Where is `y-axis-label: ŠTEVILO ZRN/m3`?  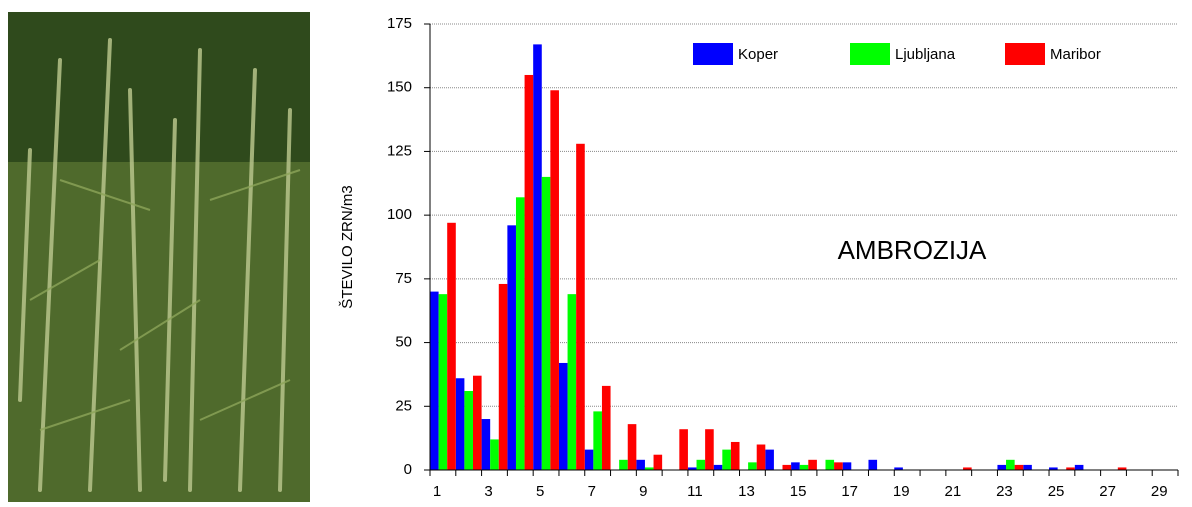 y-axis-label: ŠTEVILO ZRN/m3 is located at coordinates (347, 246).